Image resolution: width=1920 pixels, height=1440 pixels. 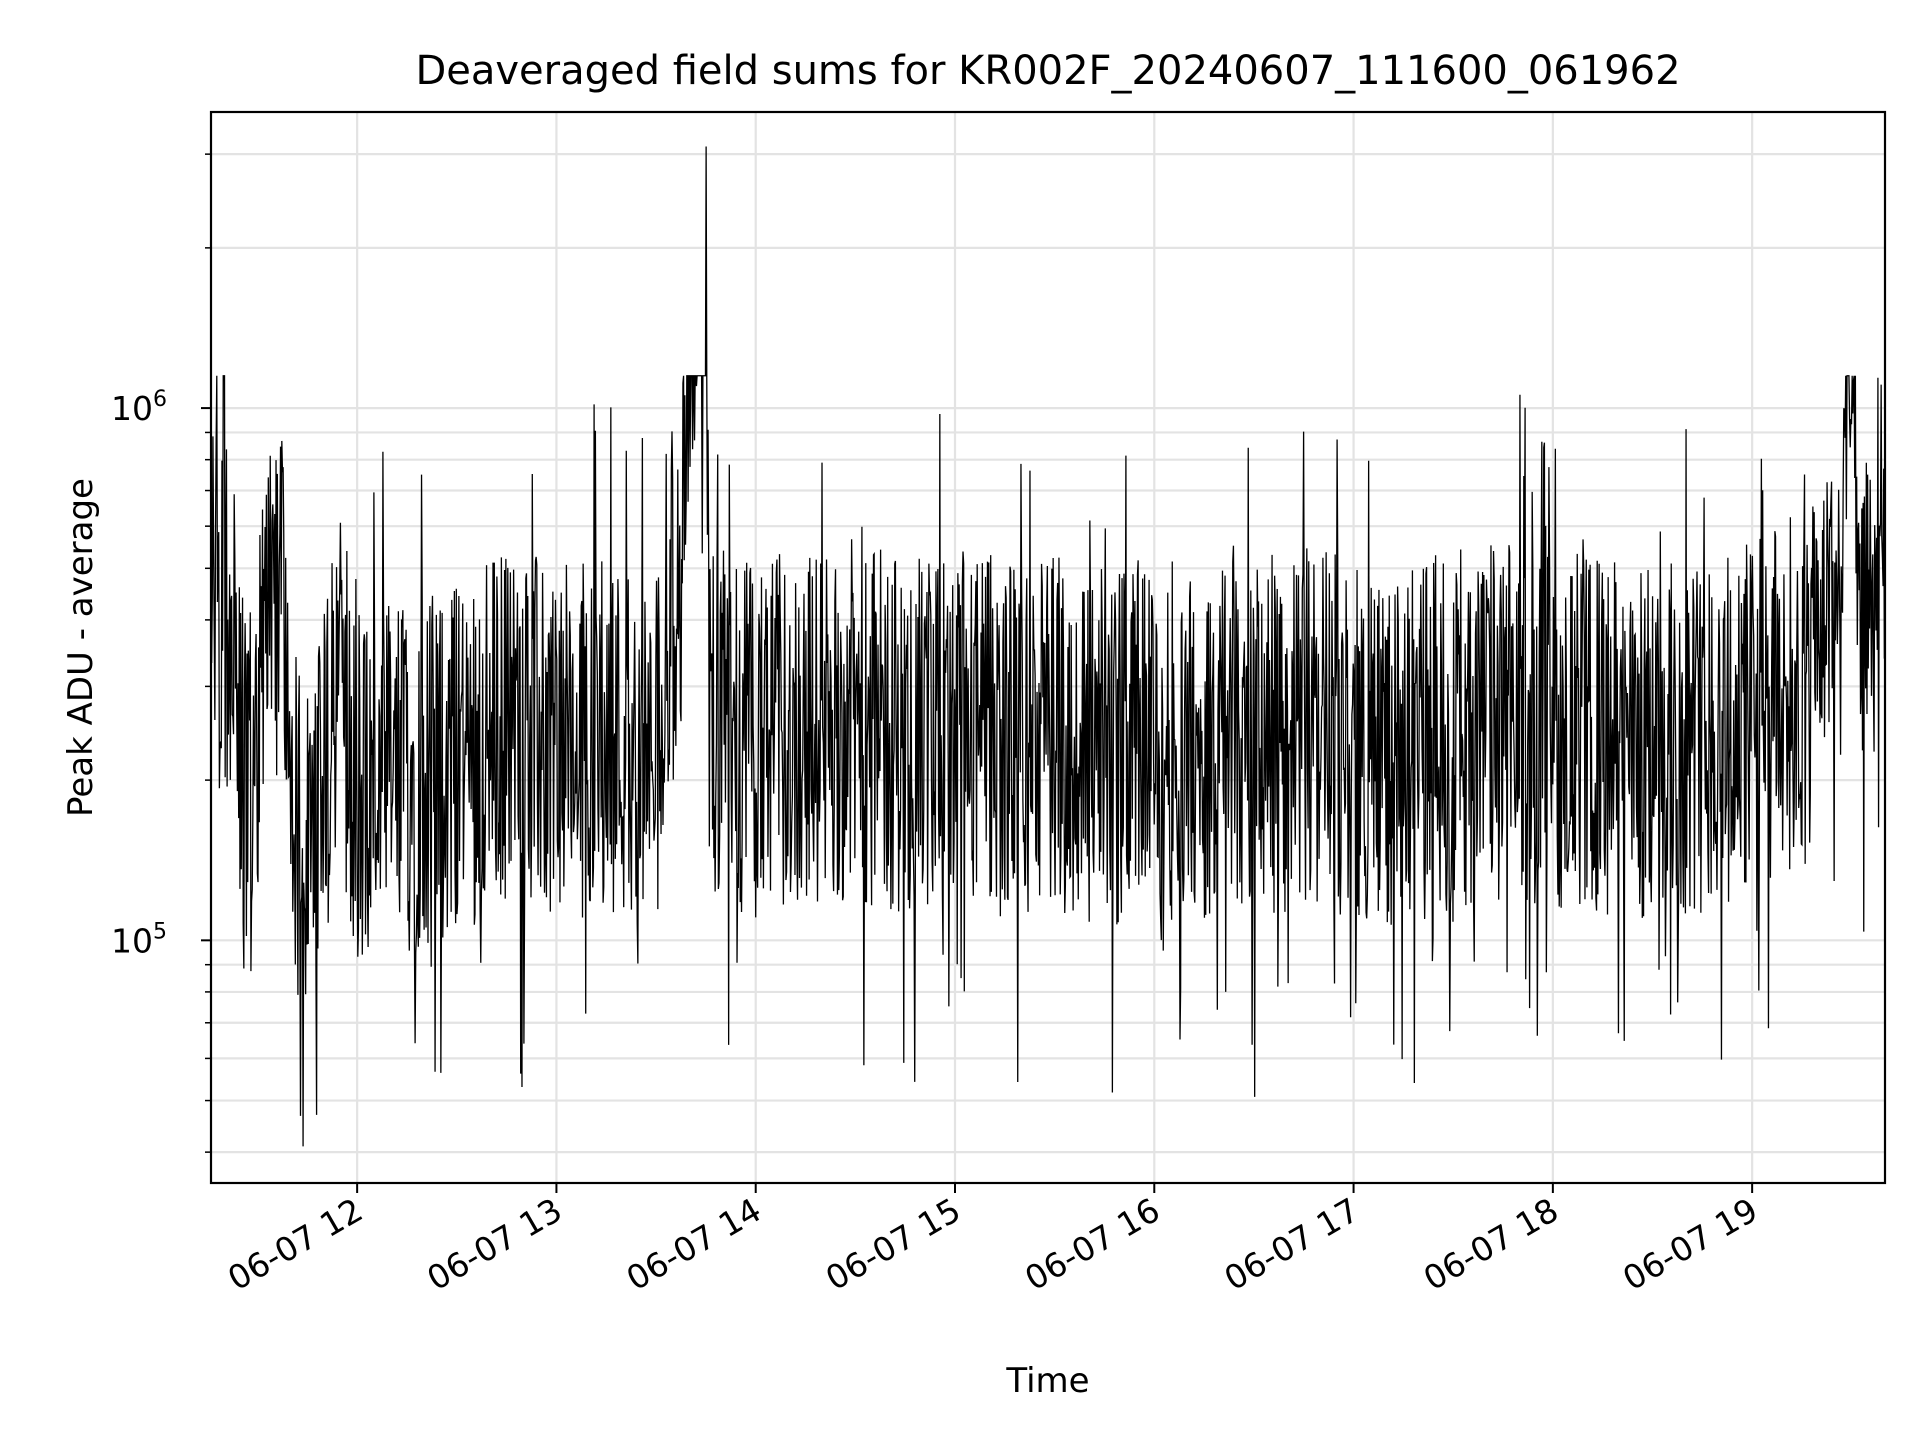 What do you see at coordinates (139, 407) in the screenshot?
I see `y-tick-label: 106` at bounding box center [139, 407].